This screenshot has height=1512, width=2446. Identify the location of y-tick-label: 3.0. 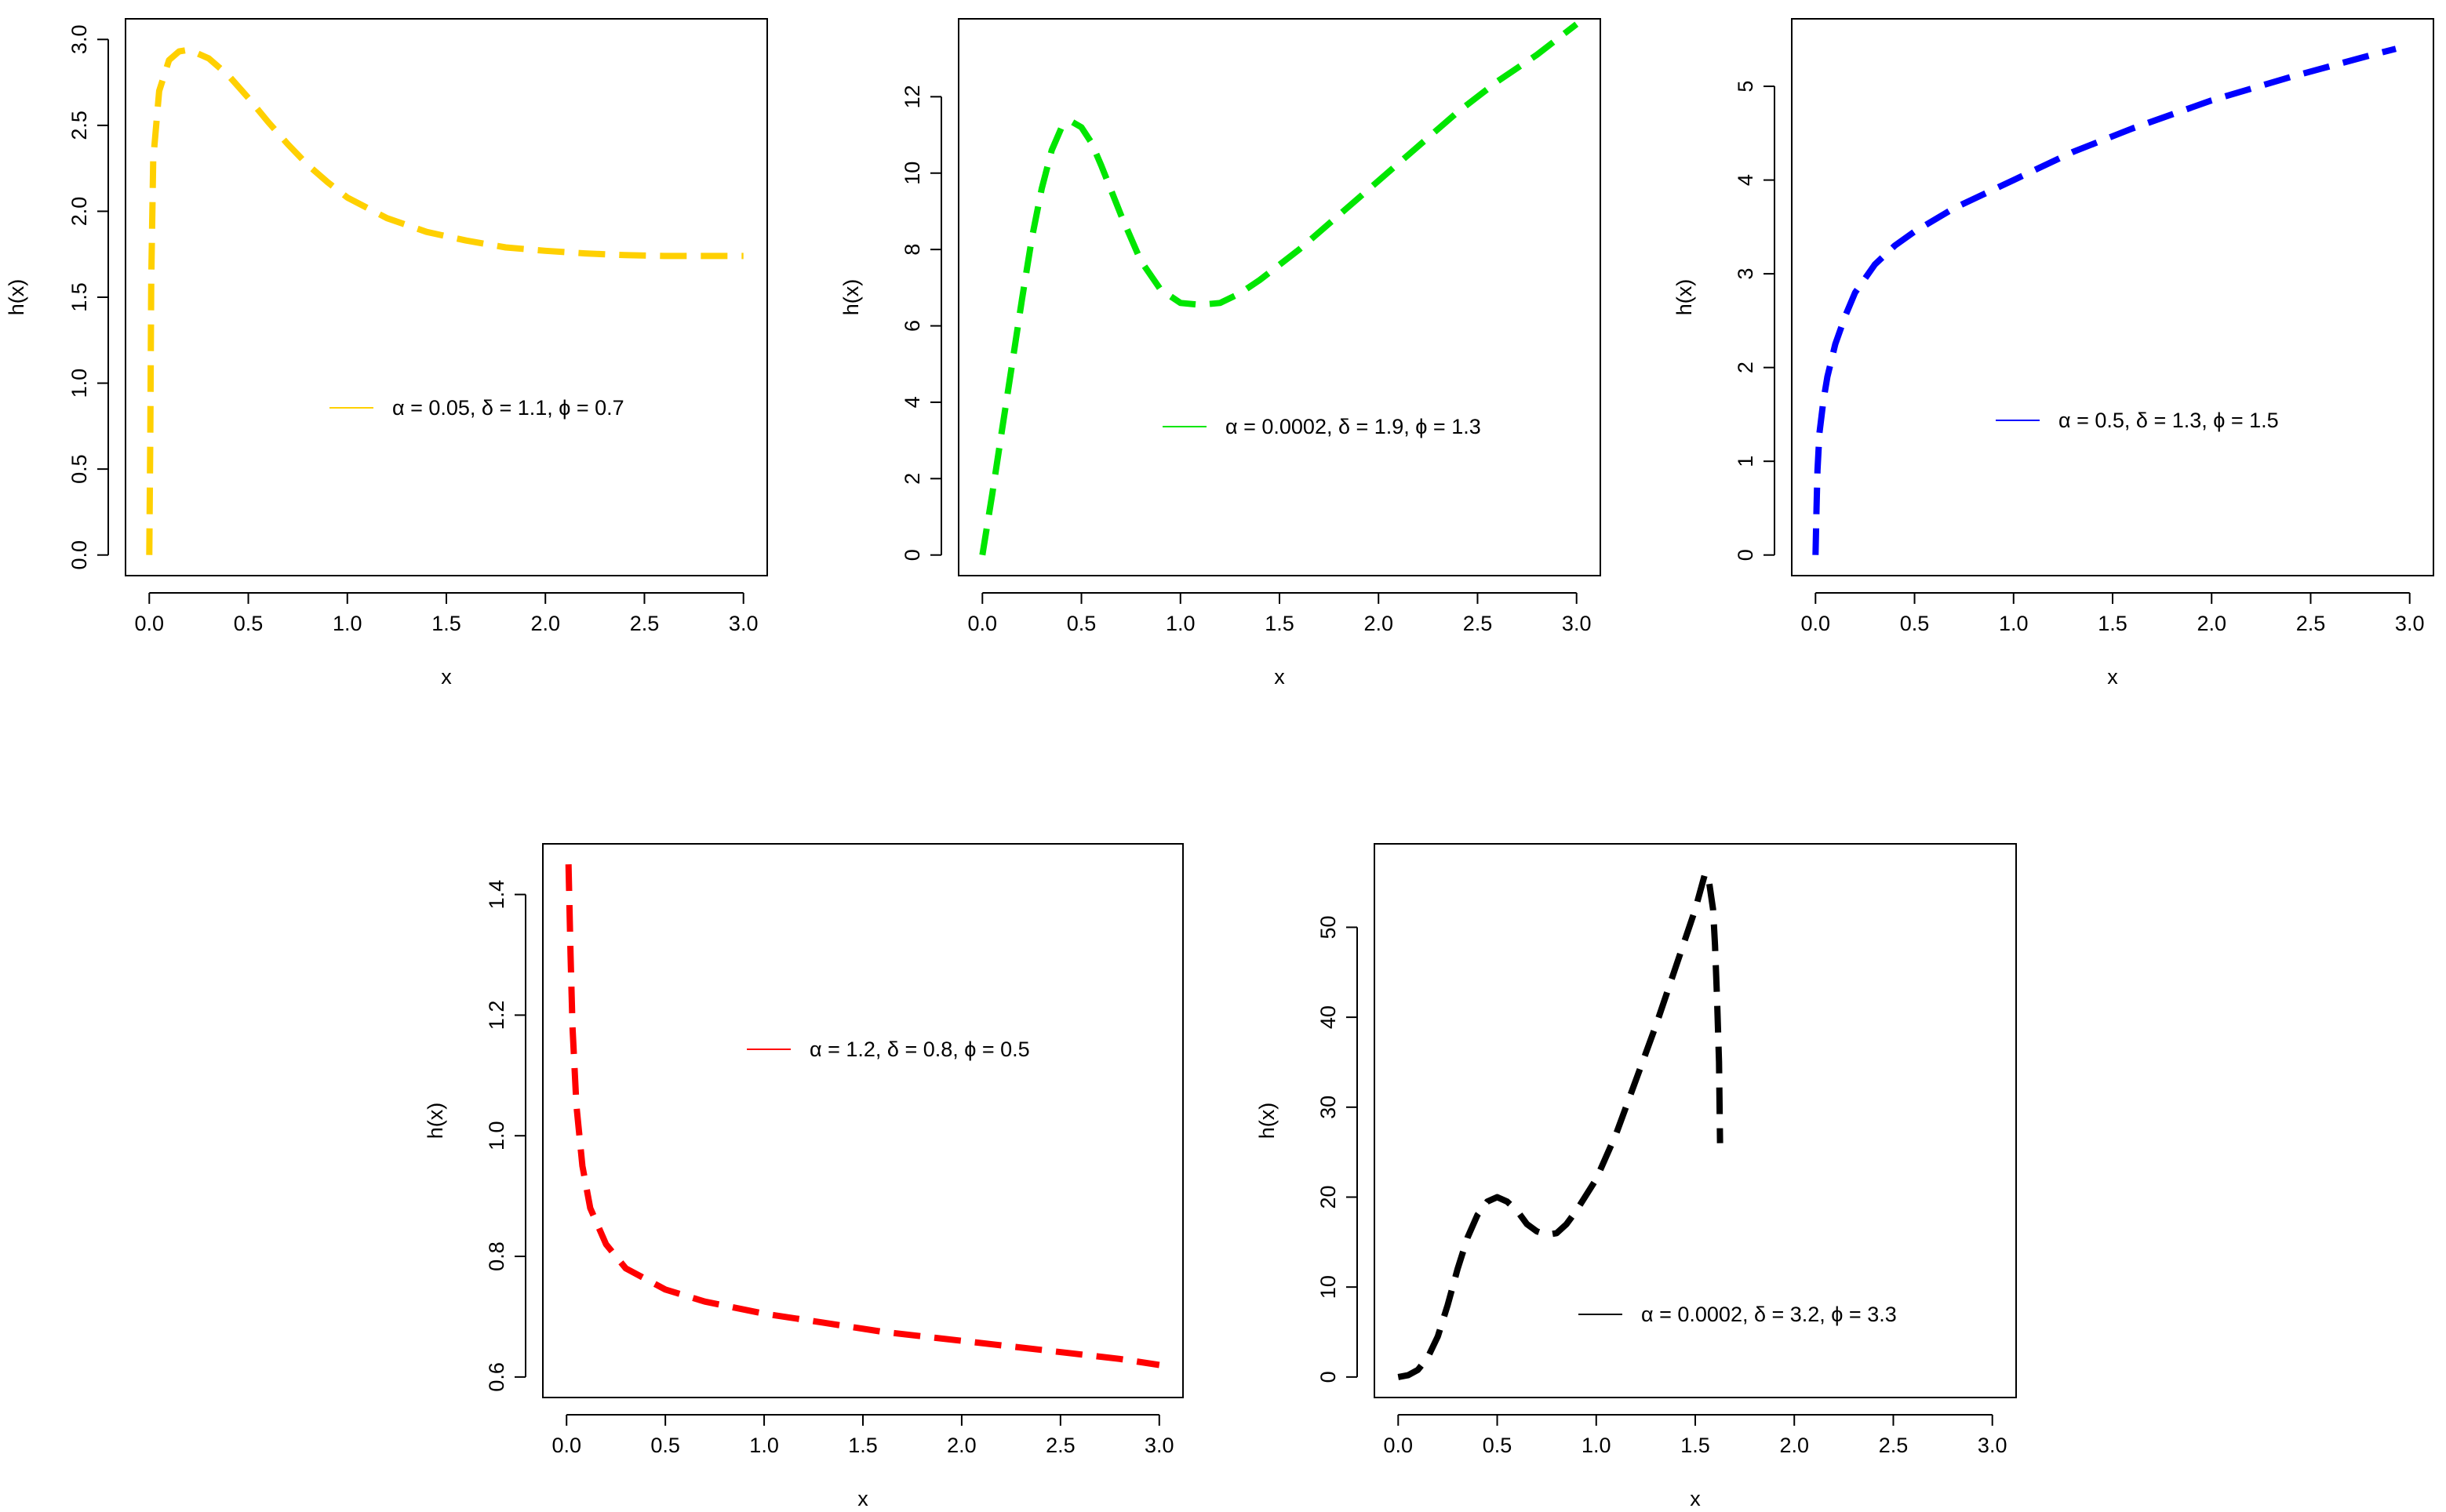
(79, 40).